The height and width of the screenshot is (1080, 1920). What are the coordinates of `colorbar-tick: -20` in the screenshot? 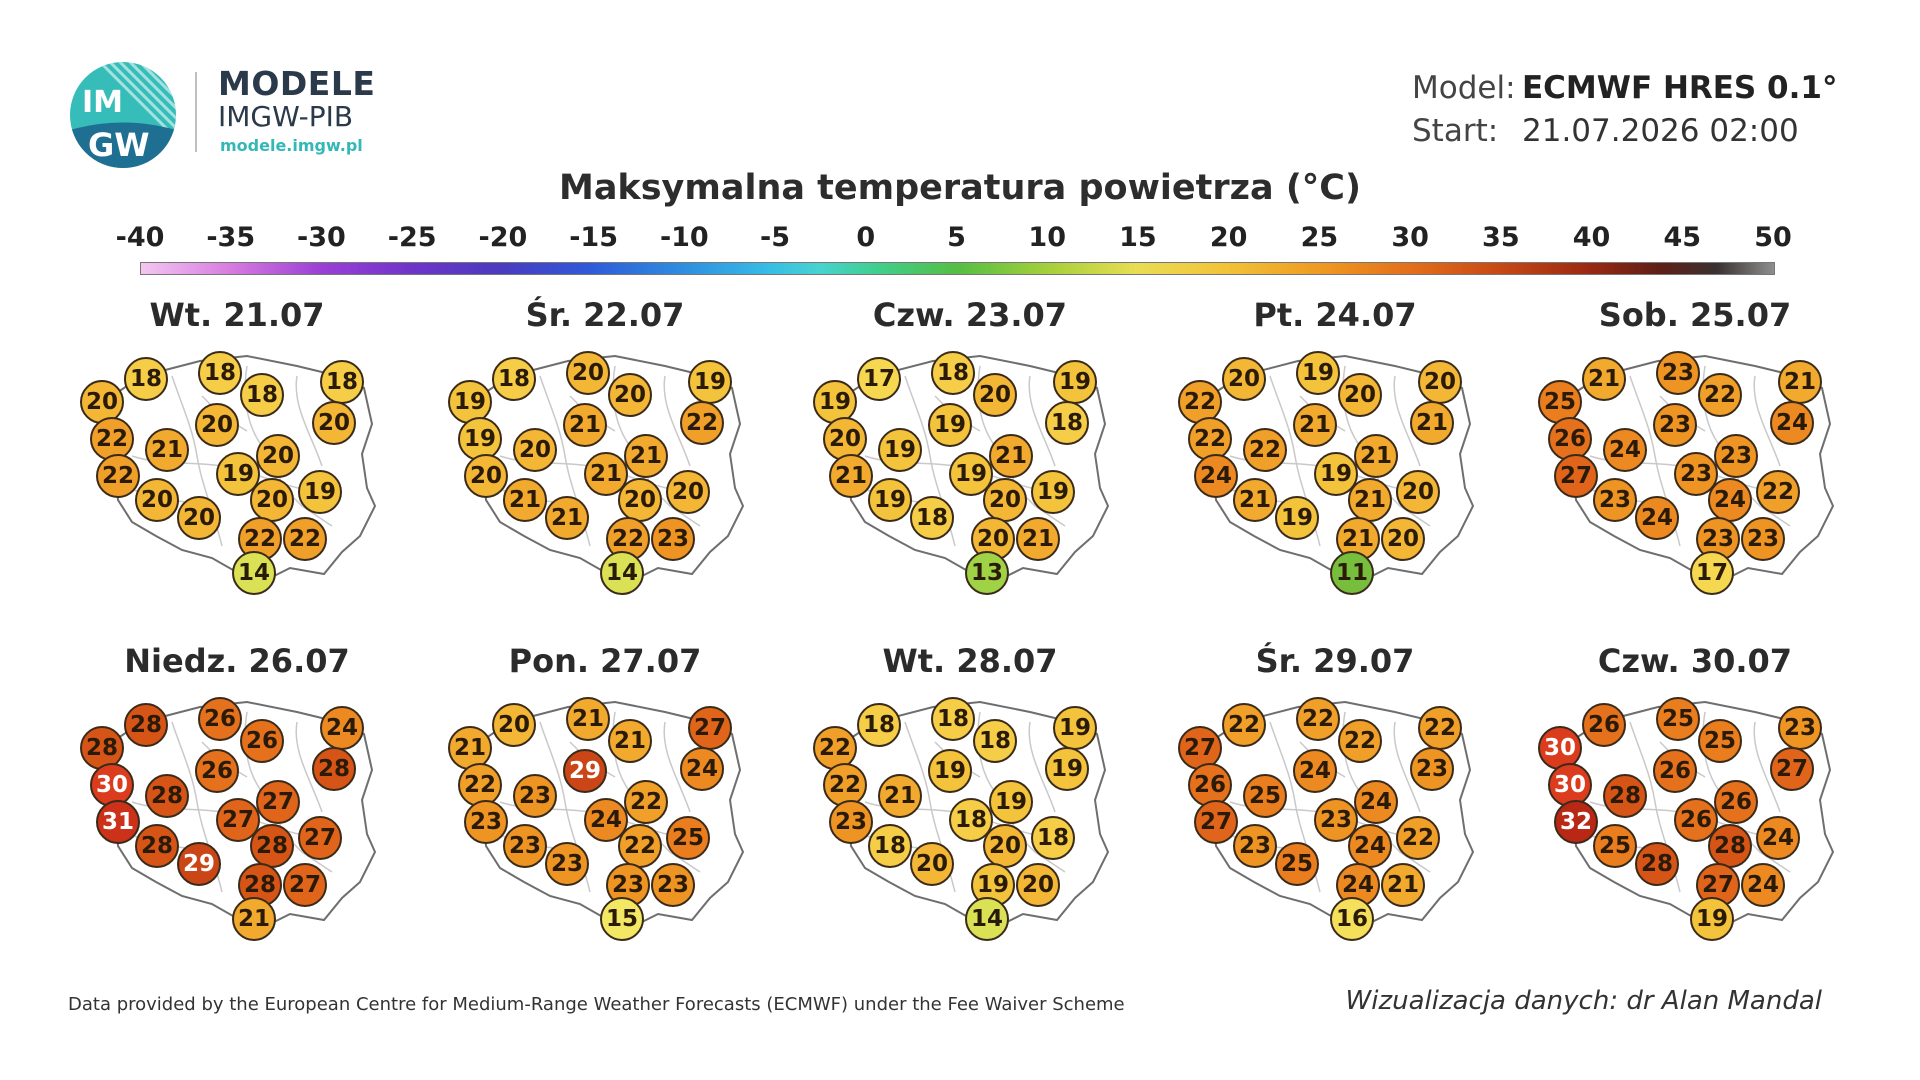 It's located at (503, 237).